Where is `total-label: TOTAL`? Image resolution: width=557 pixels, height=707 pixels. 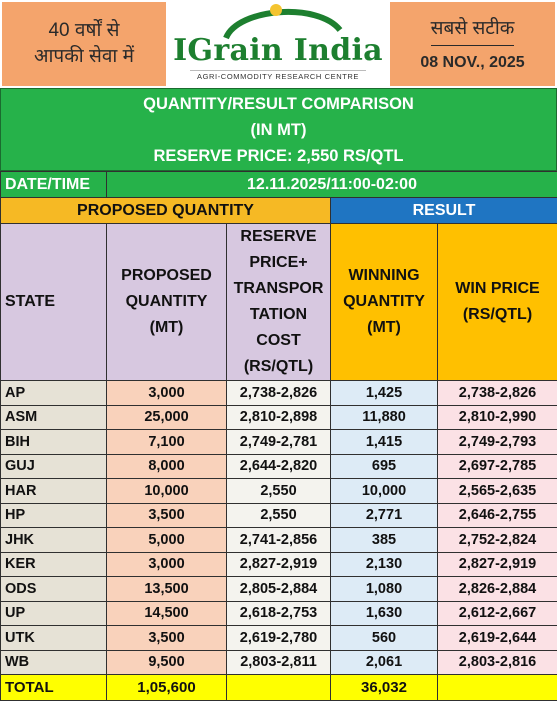 total-label: TOTAL is located at coordinates (53, 687).